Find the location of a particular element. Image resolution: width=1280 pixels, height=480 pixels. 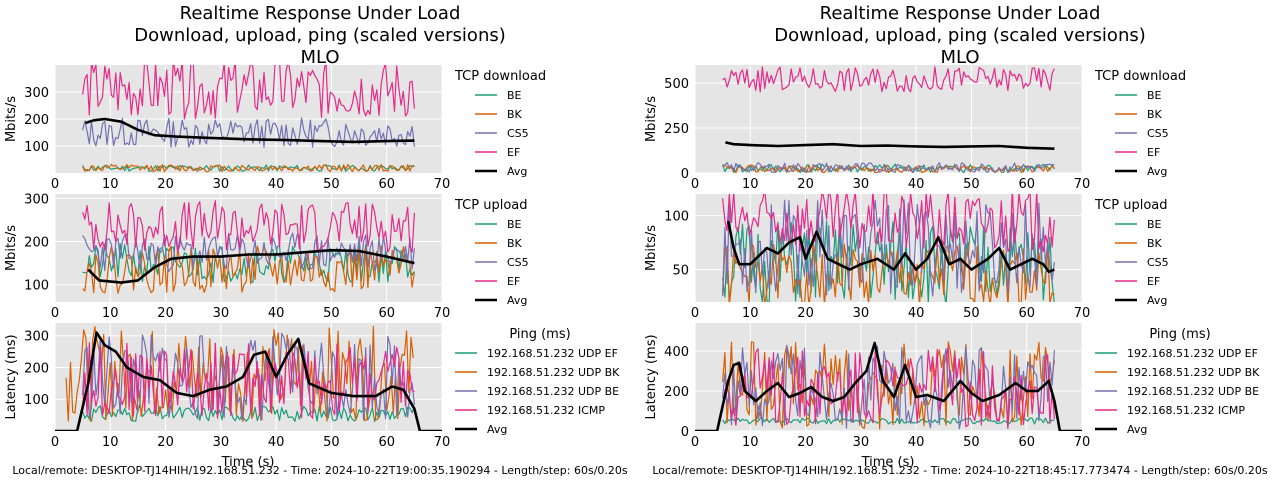

fig1-title-line3: MLO is located at coordinates (319, 57).